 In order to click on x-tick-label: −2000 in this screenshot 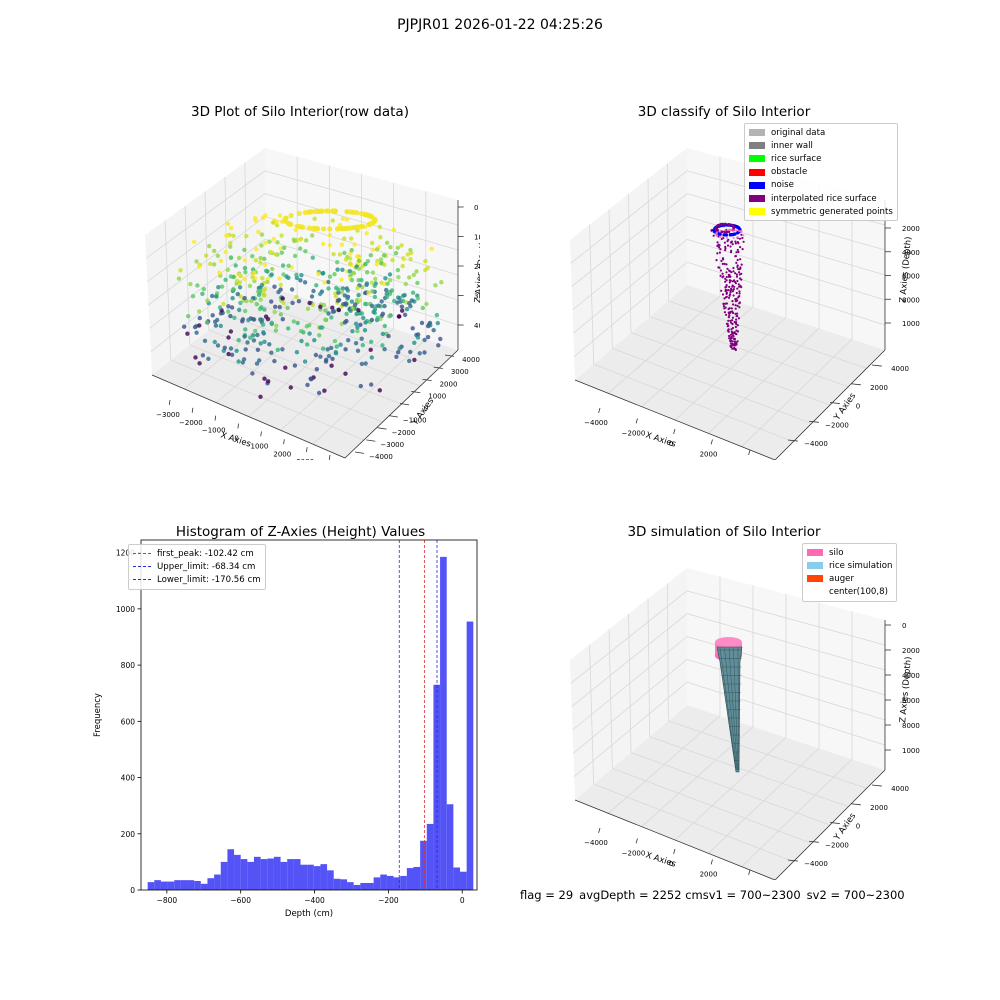, I will do `click(634, 854)`.